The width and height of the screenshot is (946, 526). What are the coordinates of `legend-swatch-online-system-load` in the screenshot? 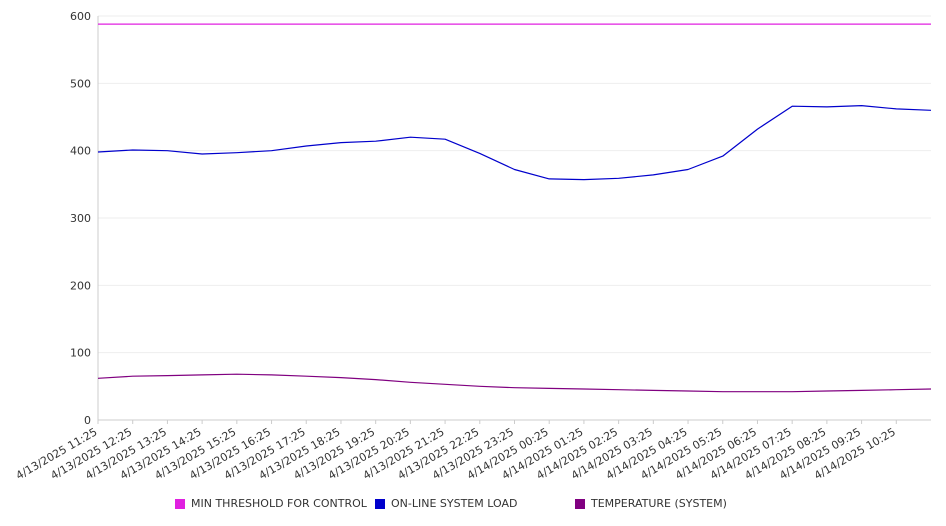 It's located at (380, 503).